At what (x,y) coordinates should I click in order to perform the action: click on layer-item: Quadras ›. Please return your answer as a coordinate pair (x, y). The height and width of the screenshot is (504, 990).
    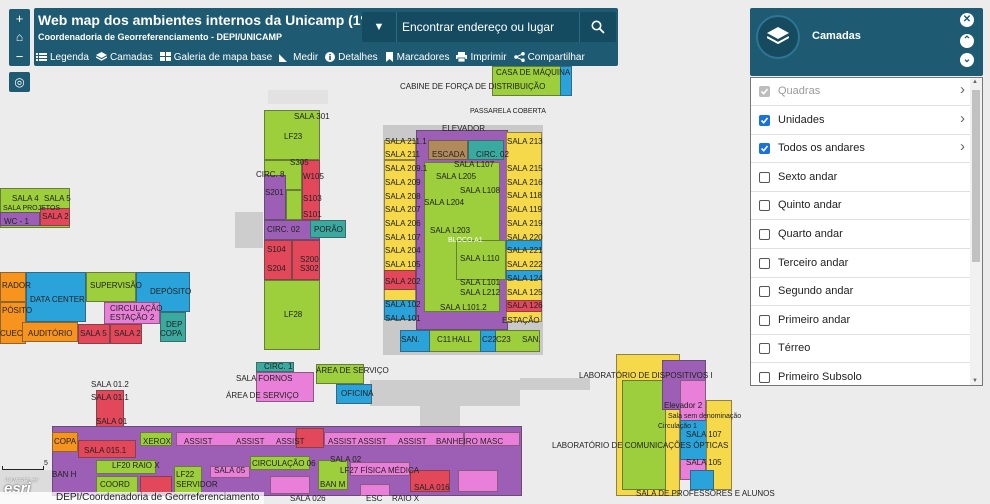
    Looking at the image, I should click on (860, 92).